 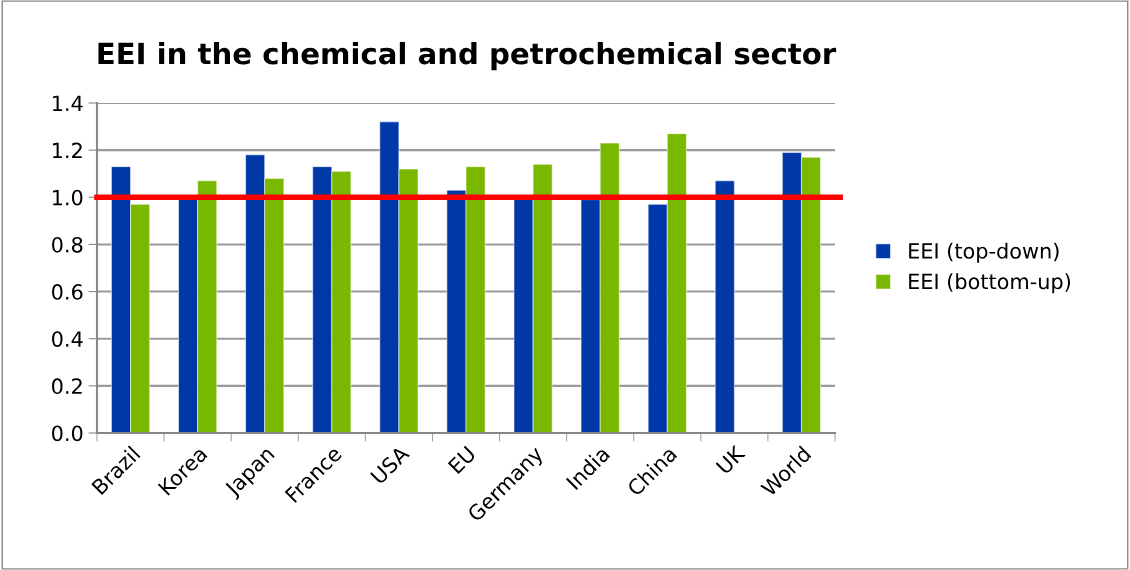 What do you see at coordinates (67, 386) in the screenshot?
I see `y-tick-label: 0.2` at bounding box center [67, 386].